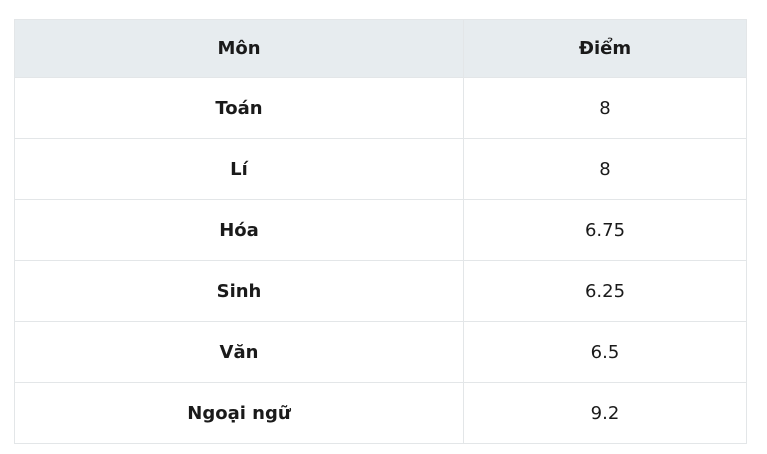 The width and height of the screenshot is (767, 454). I want to click on subject-cell: Toán, so click(239, 108).